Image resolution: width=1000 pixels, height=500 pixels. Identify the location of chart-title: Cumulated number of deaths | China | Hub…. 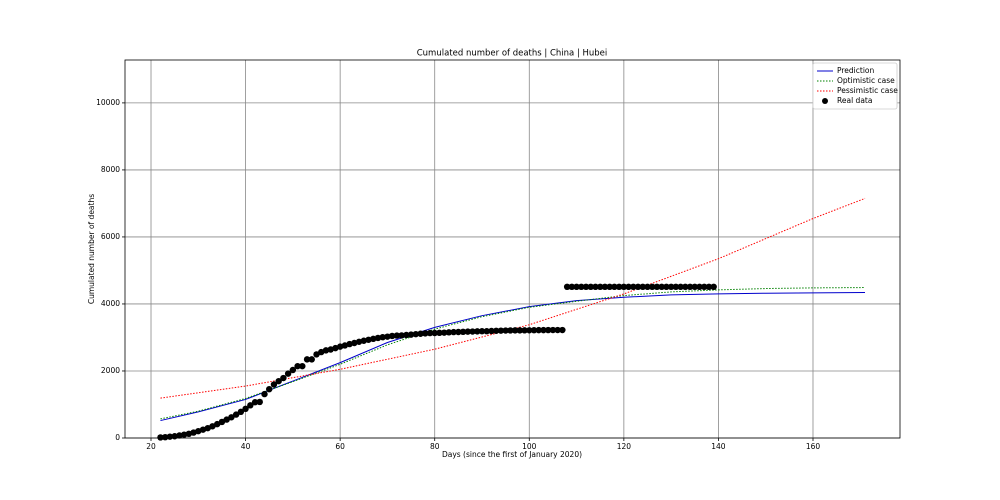
(512, 54).